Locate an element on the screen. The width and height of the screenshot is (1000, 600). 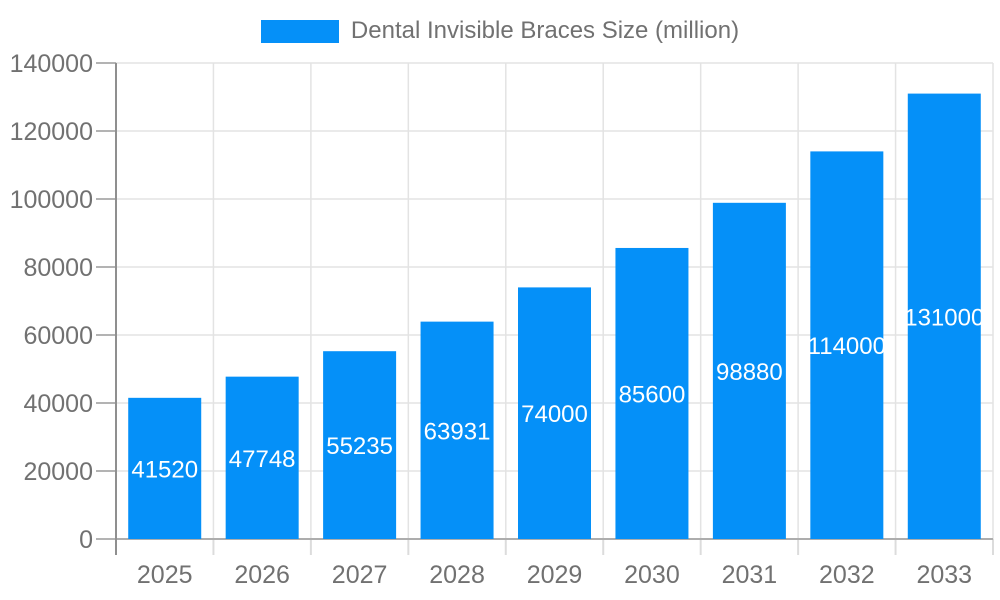
y-tick-label: 80000 is located at coordinates (58, 268).